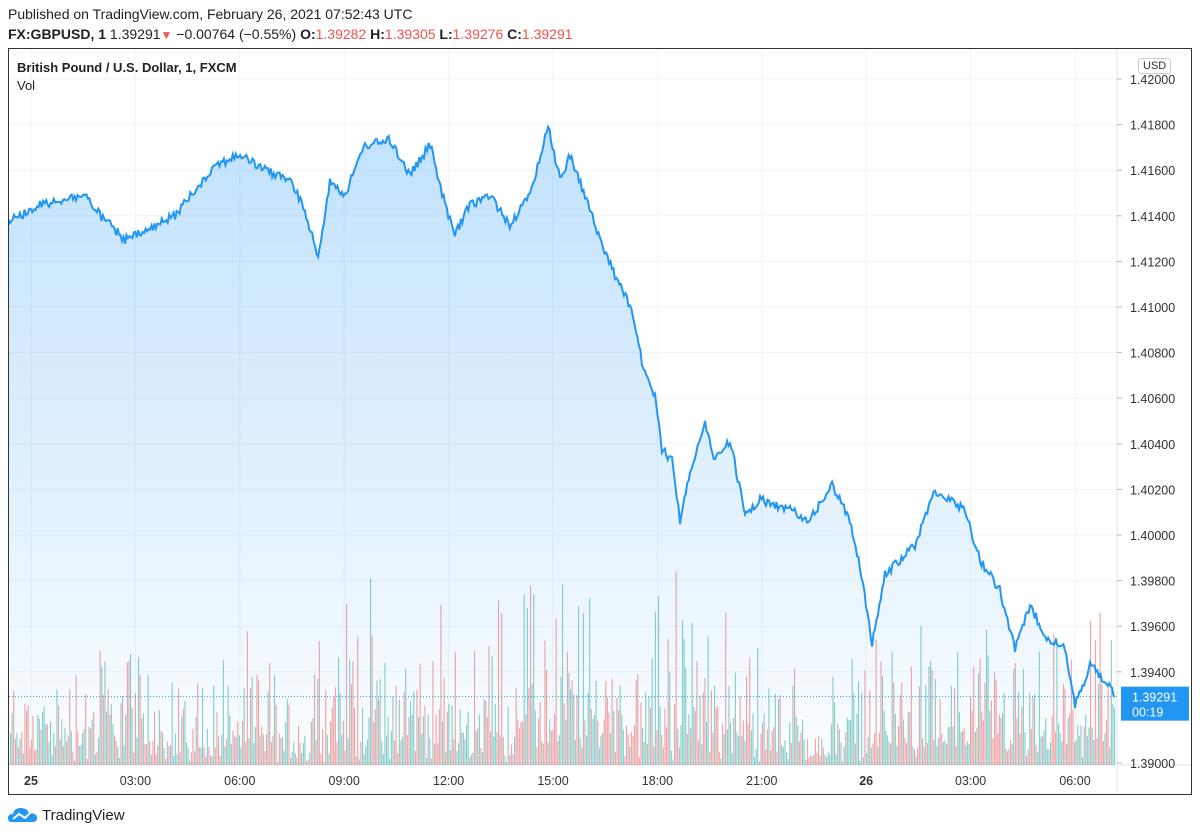  I want to click on tradingview-logo: TradingView, so click(66, 815).